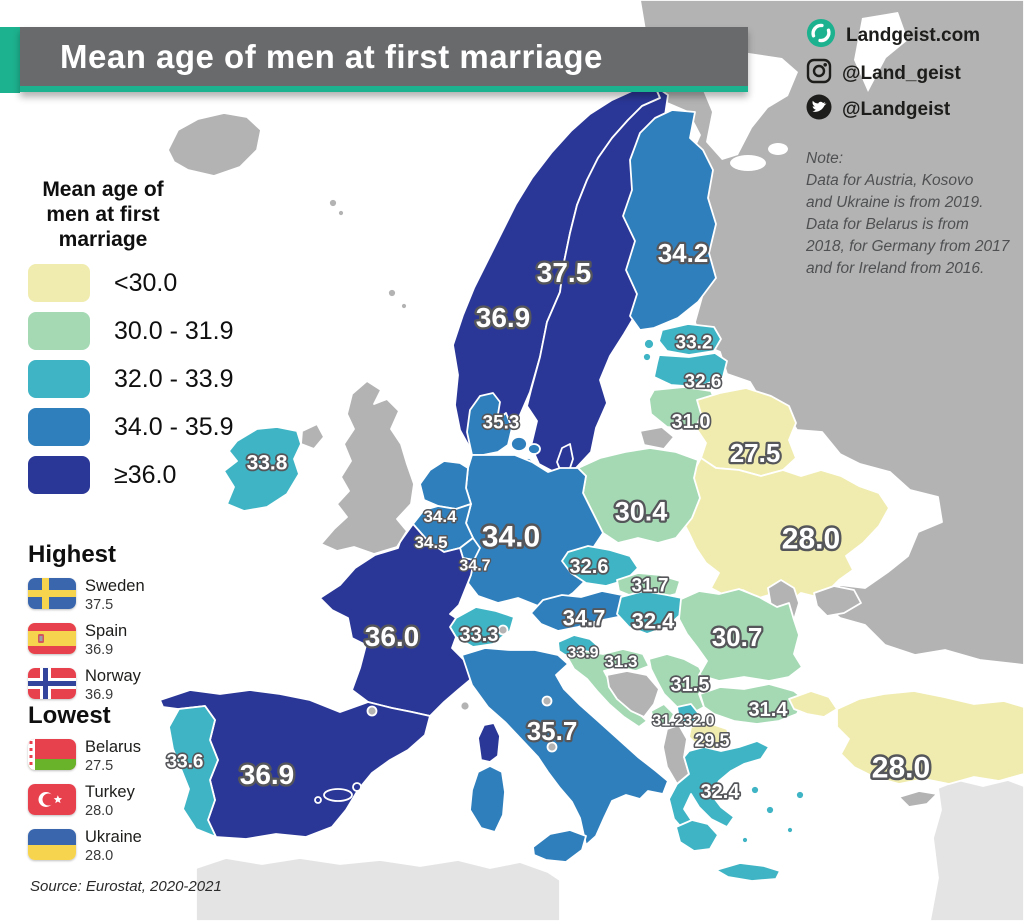 The height and width of the screenshot is (921, 1024). Describe the element at coordinates (85, 801) in the screenshot. I see `rank-entry-turkey: Turkey 28.0` at that location.